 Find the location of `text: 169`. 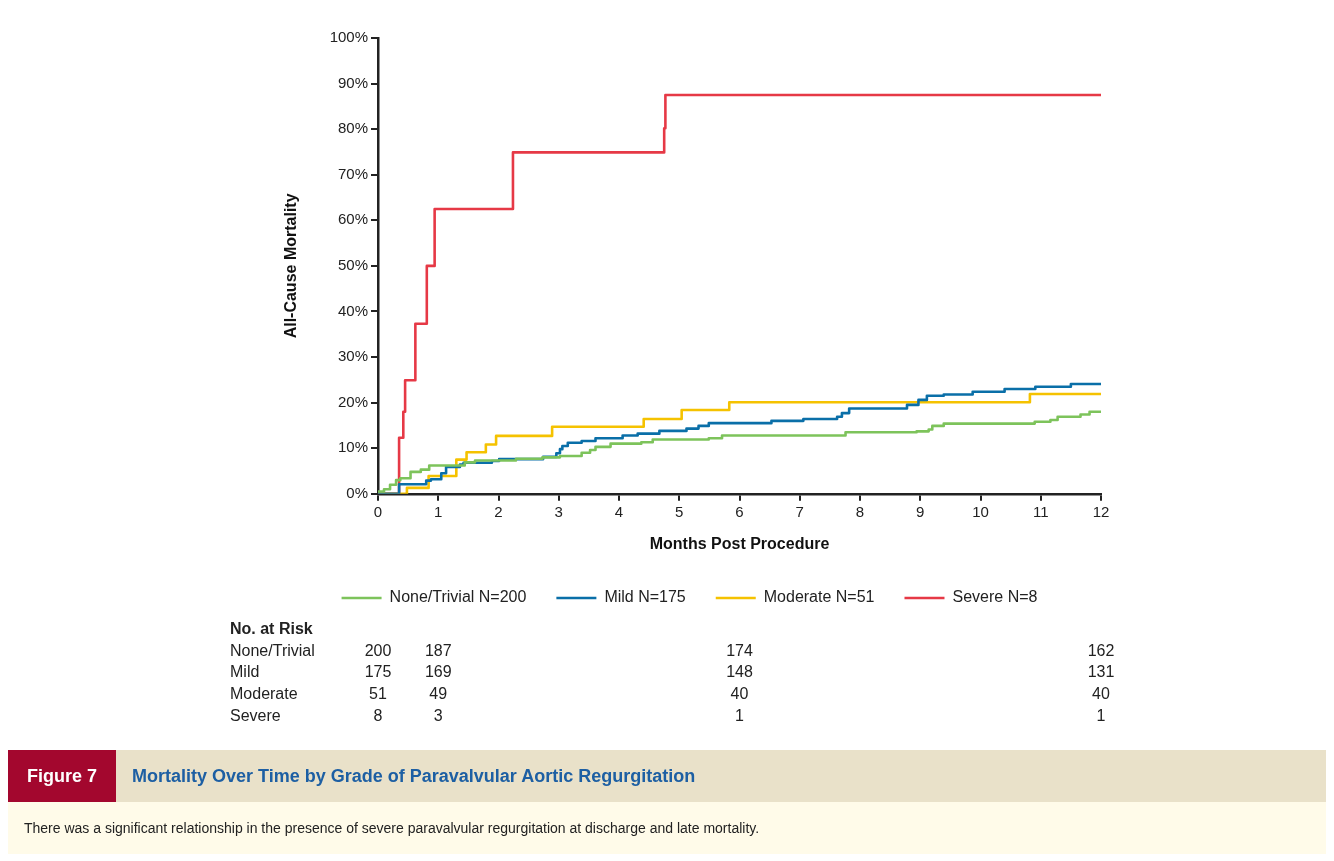

text: 169 is located at coordinates (438, 672).